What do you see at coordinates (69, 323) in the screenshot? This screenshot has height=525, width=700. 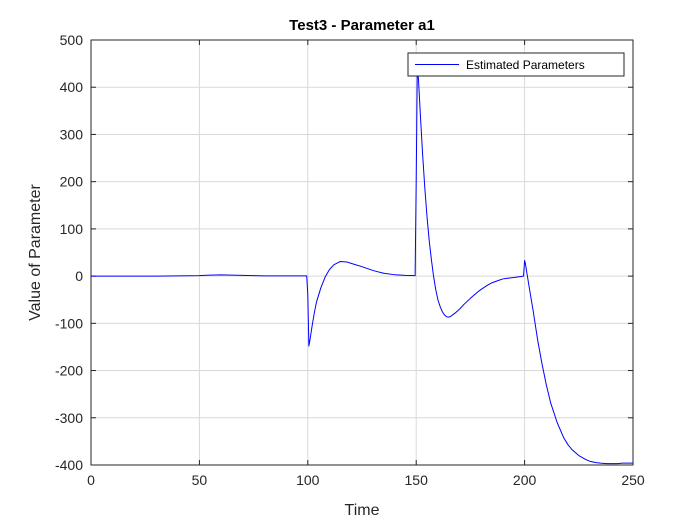 I see `y-tick-label: -100` at bounding box center [69, 323].